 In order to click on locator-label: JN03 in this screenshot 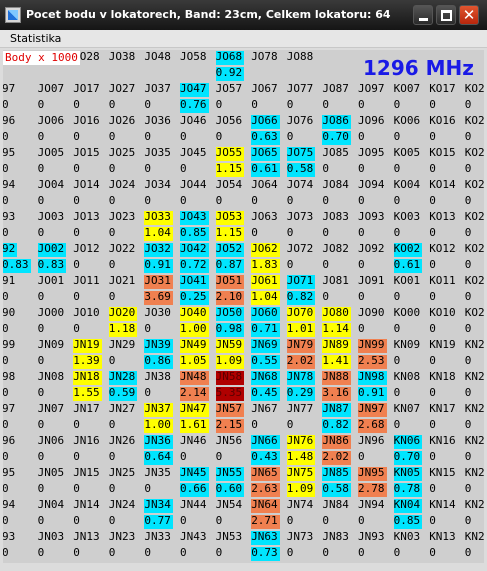, I will do `click(51, 536)`.